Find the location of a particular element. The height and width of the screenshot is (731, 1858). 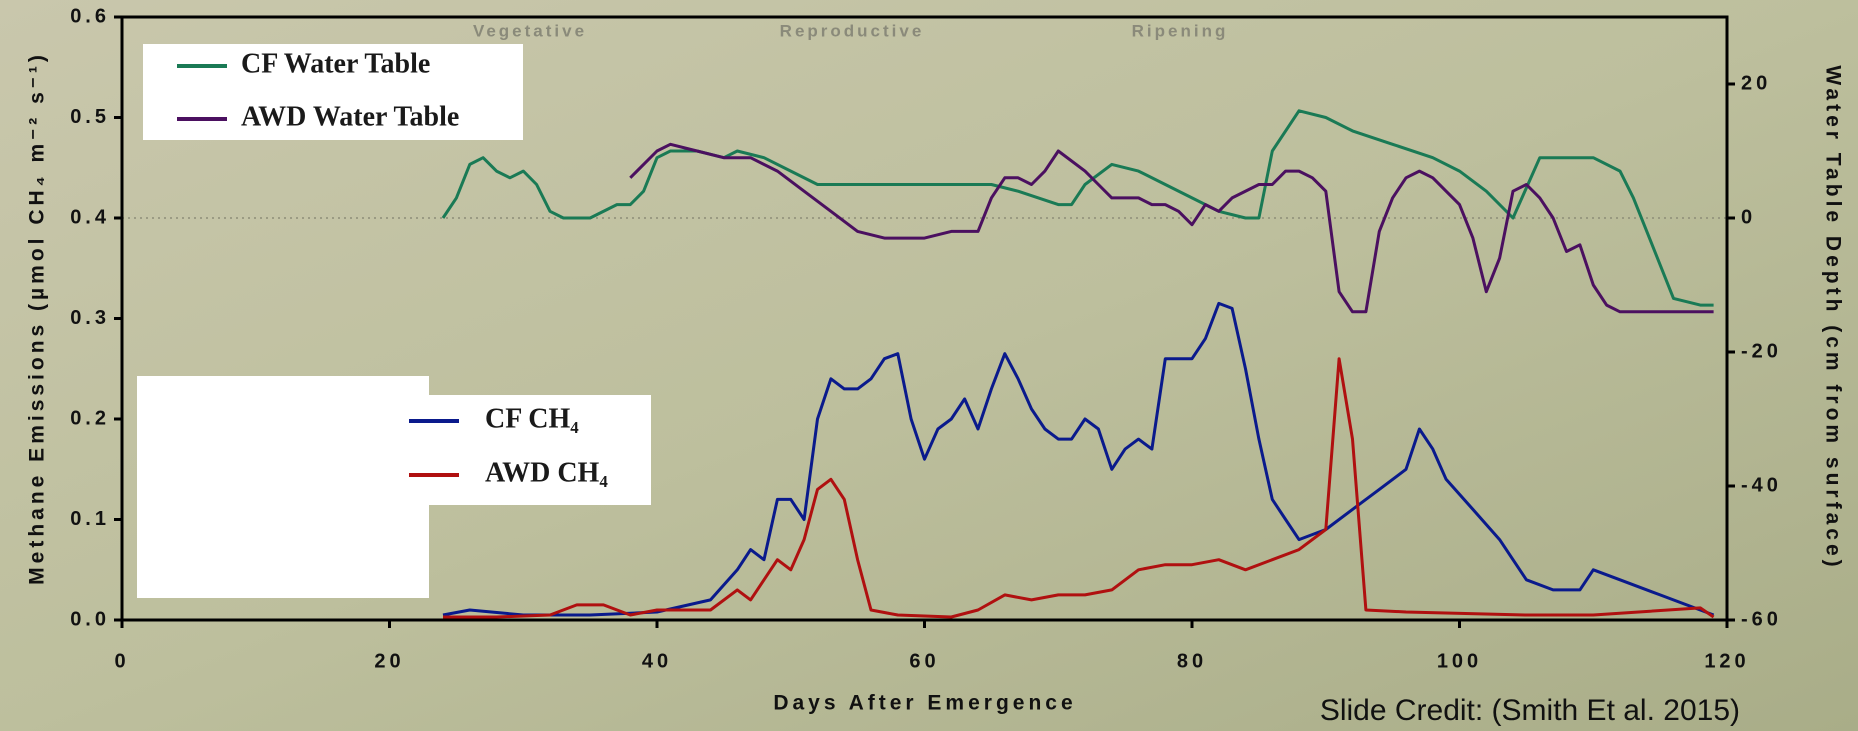

phase-label: Ripening is located at coordinates (1180, 30).